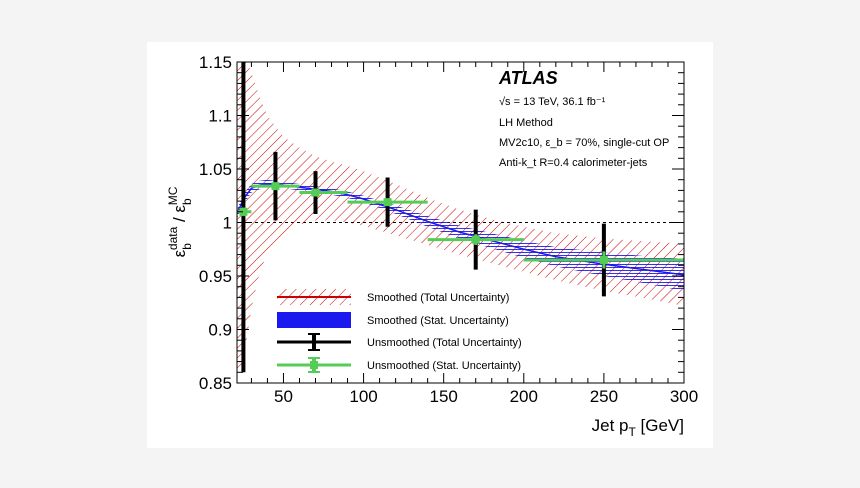 This screenshot has width=860, height=488. What do you see at coordinates (526, 123) in the screenshot?
I see `method-label: LH Method` at bounding box center [526, 123].